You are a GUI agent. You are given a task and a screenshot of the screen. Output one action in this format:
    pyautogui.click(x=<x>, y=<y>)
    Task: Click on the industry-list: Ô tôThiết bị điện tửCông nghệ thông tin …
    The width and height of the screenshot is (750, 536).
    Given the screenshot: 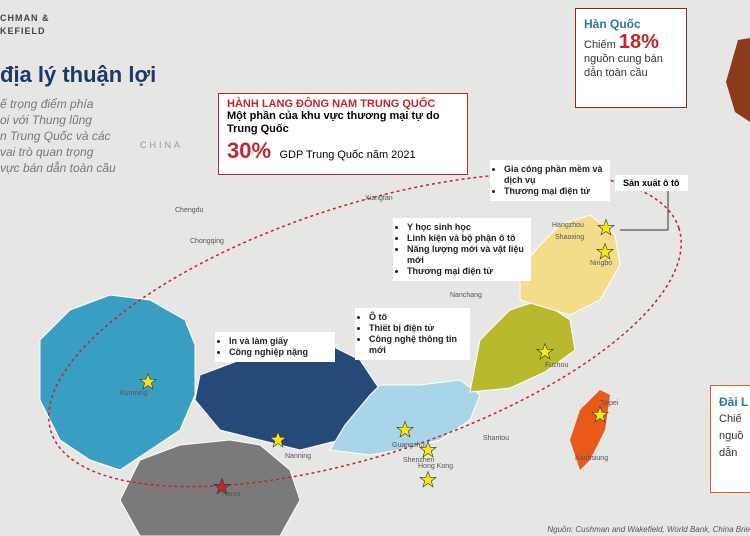 What is the action you would take?
    pyautogui.click(x=412, y=334)
    